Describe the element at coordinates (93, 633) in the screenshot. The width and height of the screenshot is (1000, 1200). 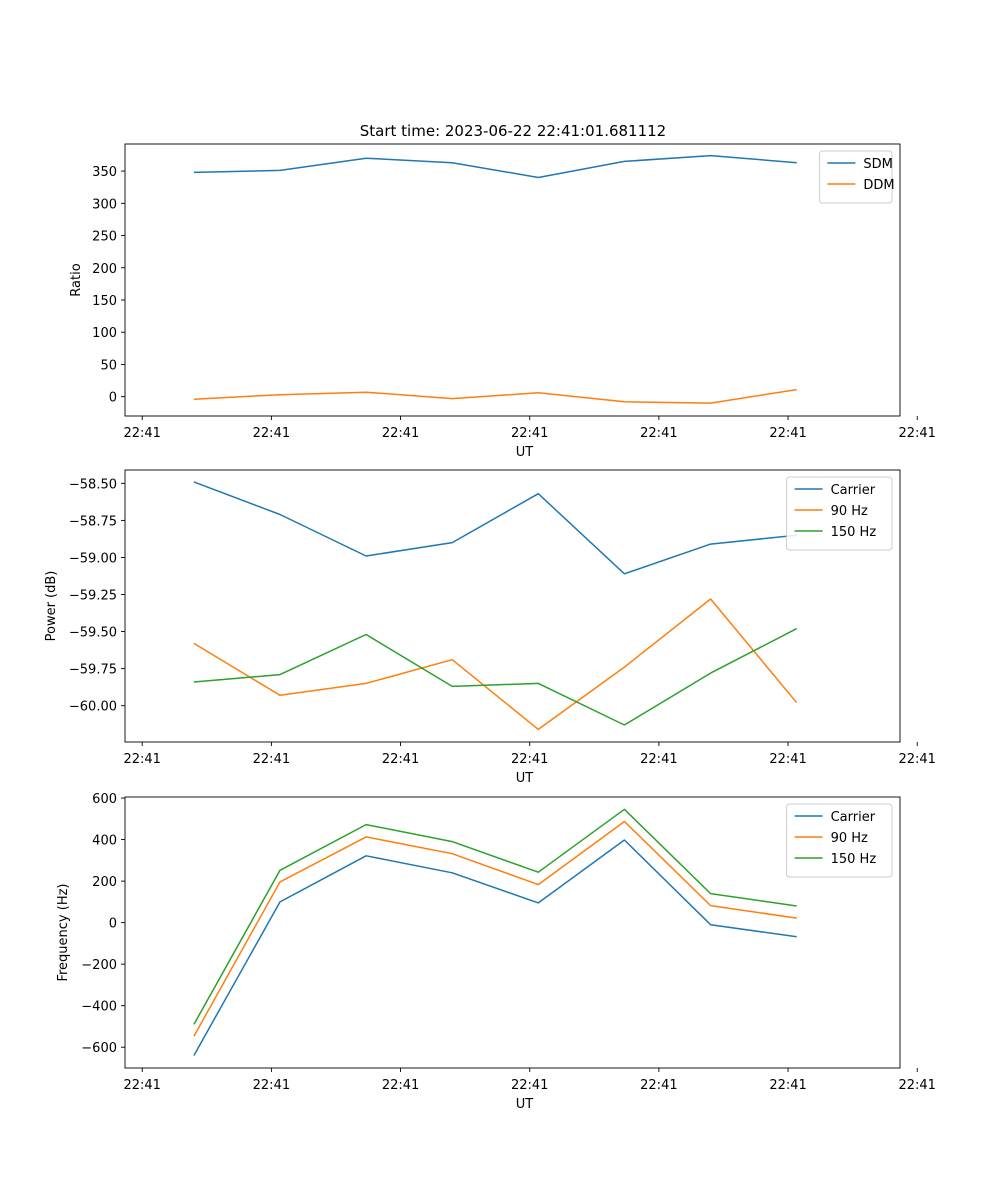
I see `y-tick-label: −59.50` at that location.